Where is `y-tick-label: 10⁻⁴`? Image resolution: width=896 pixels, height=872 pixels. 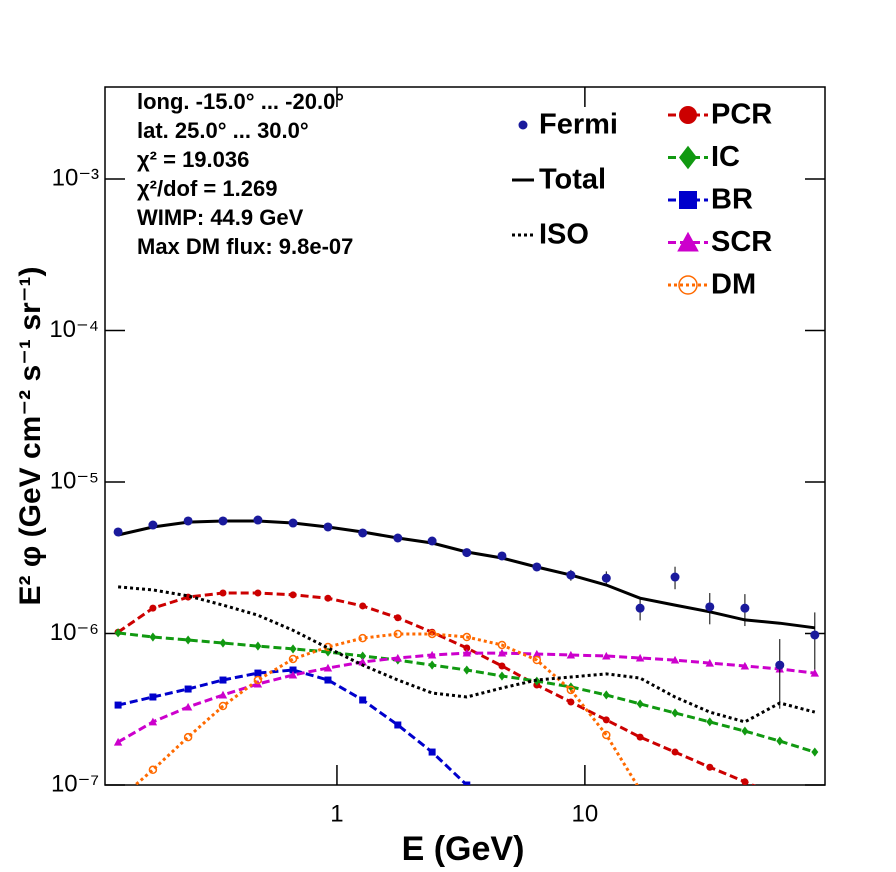 y-tick-label: 10⁻⁴ is located at coordinates (74, 329).